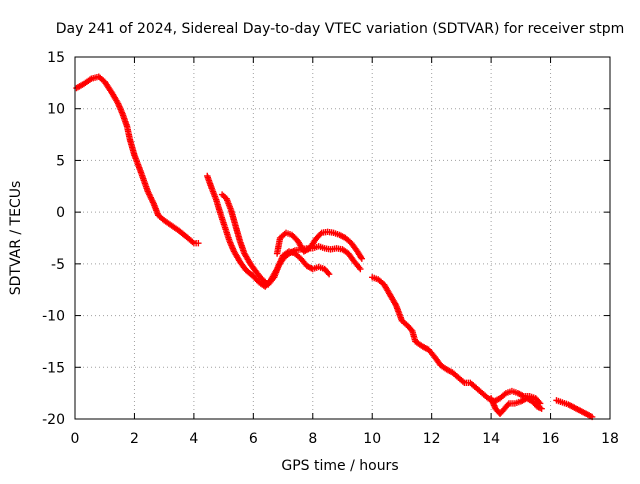 This screenshot has height=484, width=640. Describe the element at coordinates (53, 420) in the screenshot. I see `y-tick-label: -20` at that location.